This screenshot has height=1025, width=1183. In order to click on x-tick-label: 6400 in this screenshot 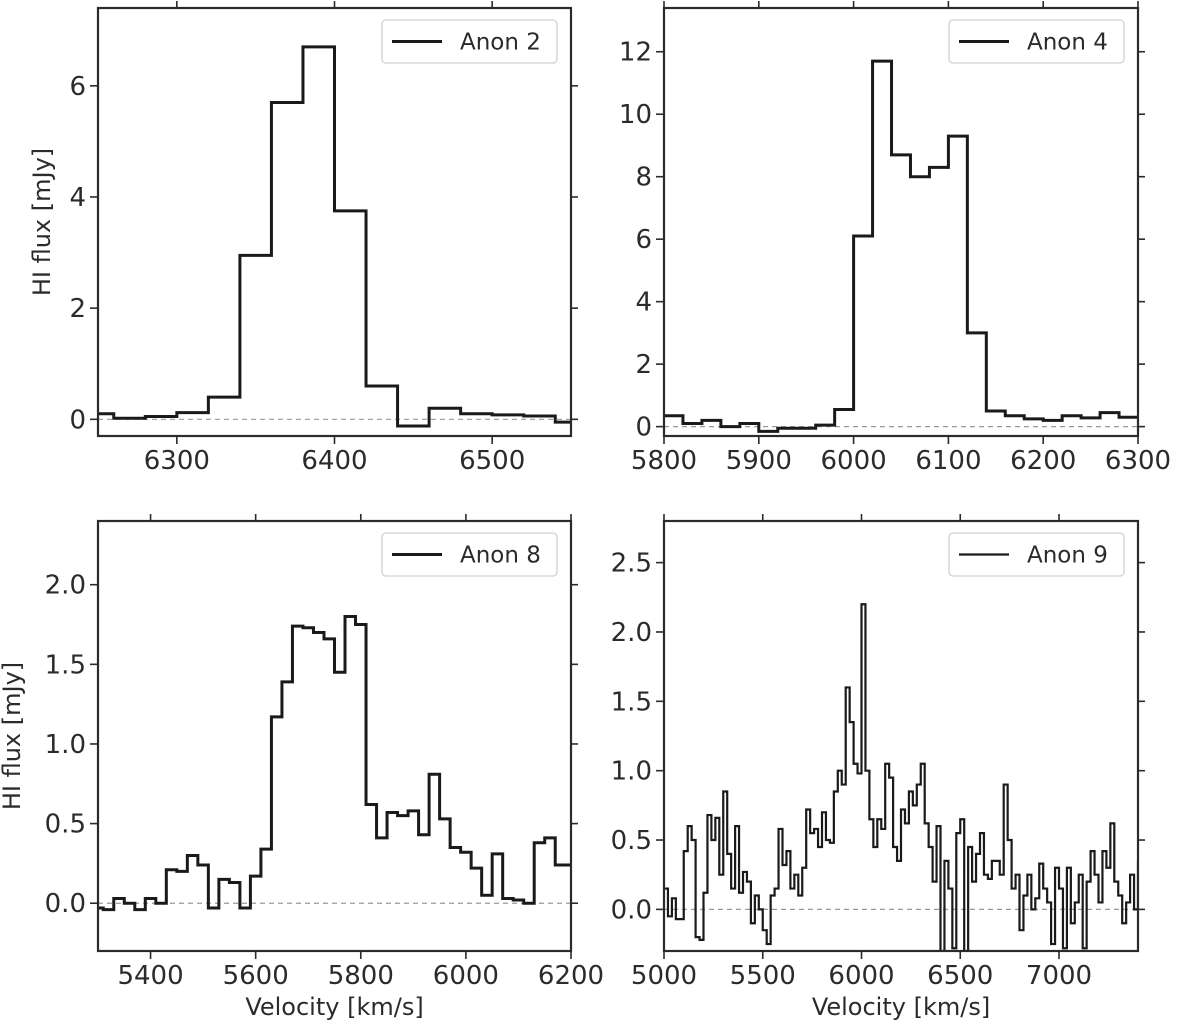, I will do `click(334, 461)`.